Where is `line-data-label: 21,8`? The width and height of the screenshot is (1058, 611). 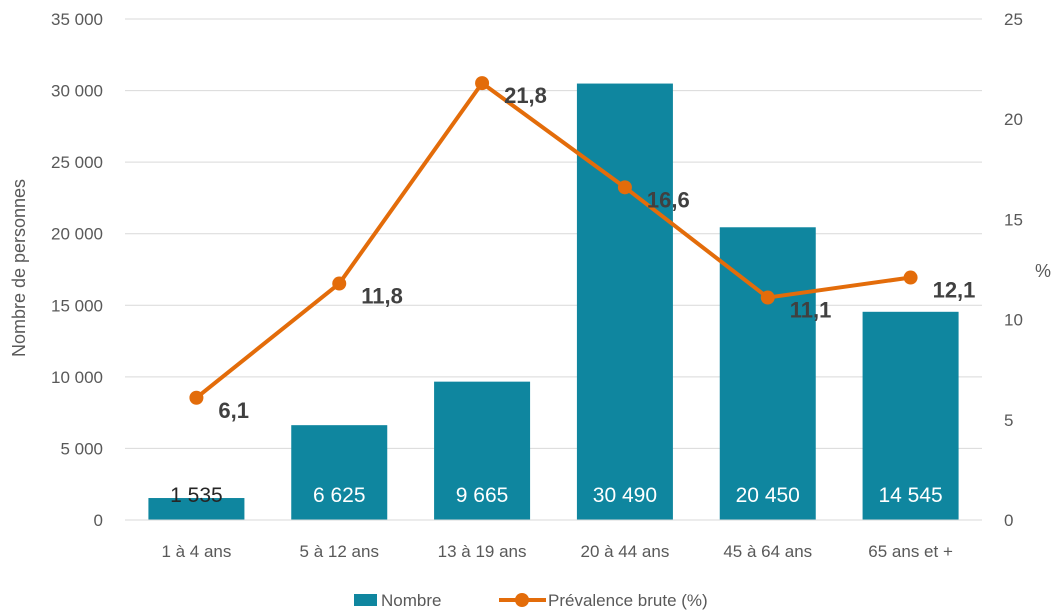
line-data-label: 21,8 is located at coordinates (525, 95).